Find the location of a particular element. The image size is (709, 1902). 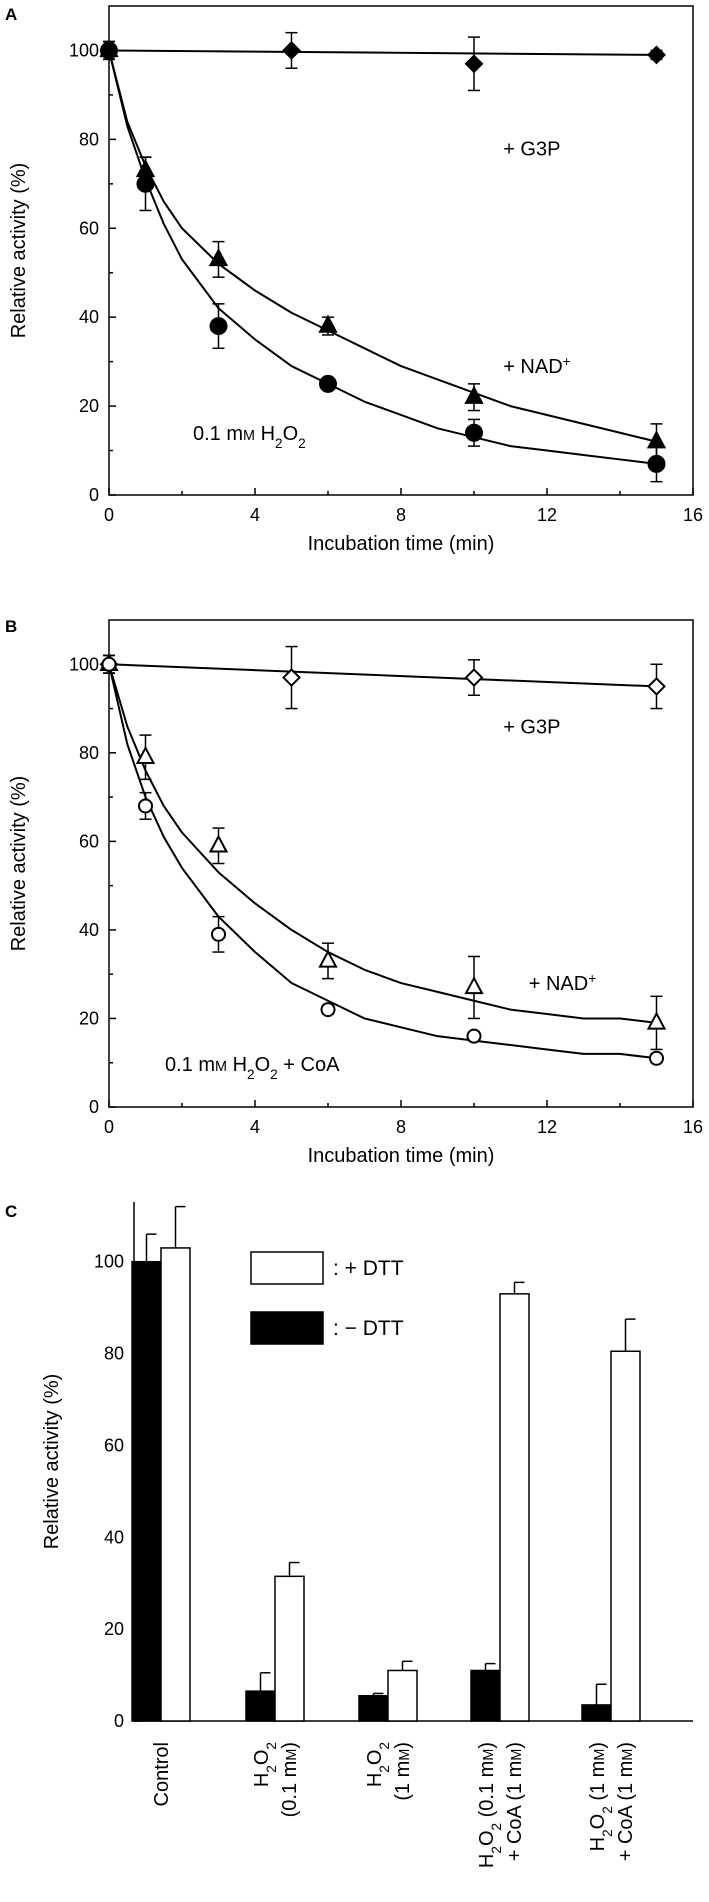

x-tick-label: 16 is located at coordinates (693, 1127).